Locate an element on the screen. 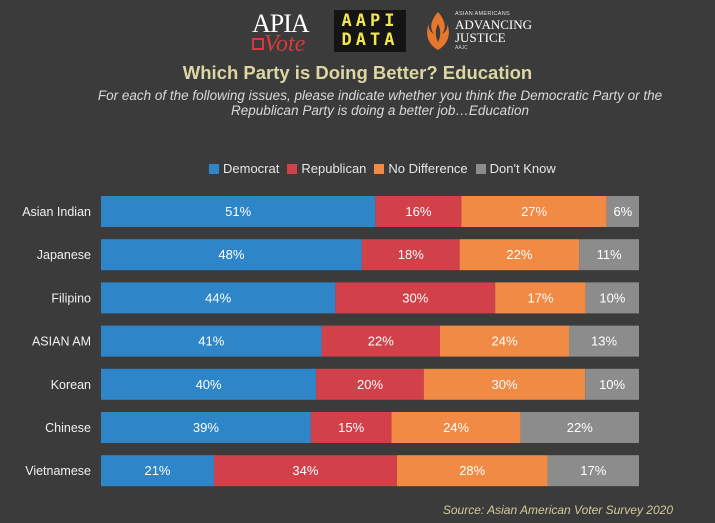 This screenshot has height=523, width=715. bar-asian-am-no-difference is located at coordinates (504, 341).